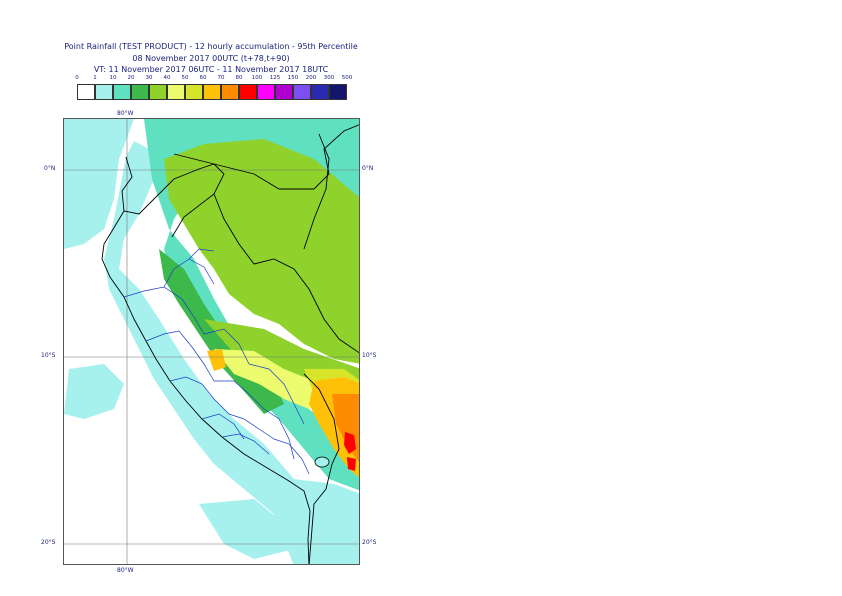 Image resolution: width=842 pixels, height=596 pixels. What do you see at coordinates (48, 542) in the screenshot?
I see `left-lat-label-20s: 20°S` at bounding box center [48, 542].